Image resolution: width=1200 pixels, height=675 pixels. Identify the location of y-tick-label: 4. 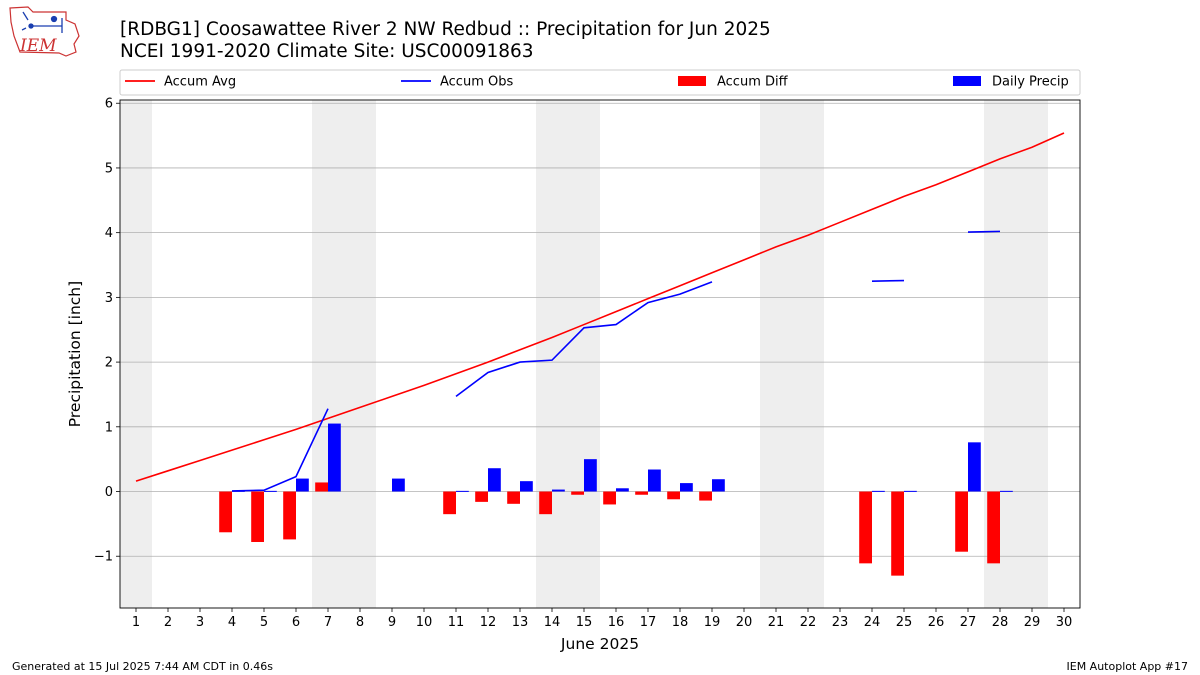
(109, 233).